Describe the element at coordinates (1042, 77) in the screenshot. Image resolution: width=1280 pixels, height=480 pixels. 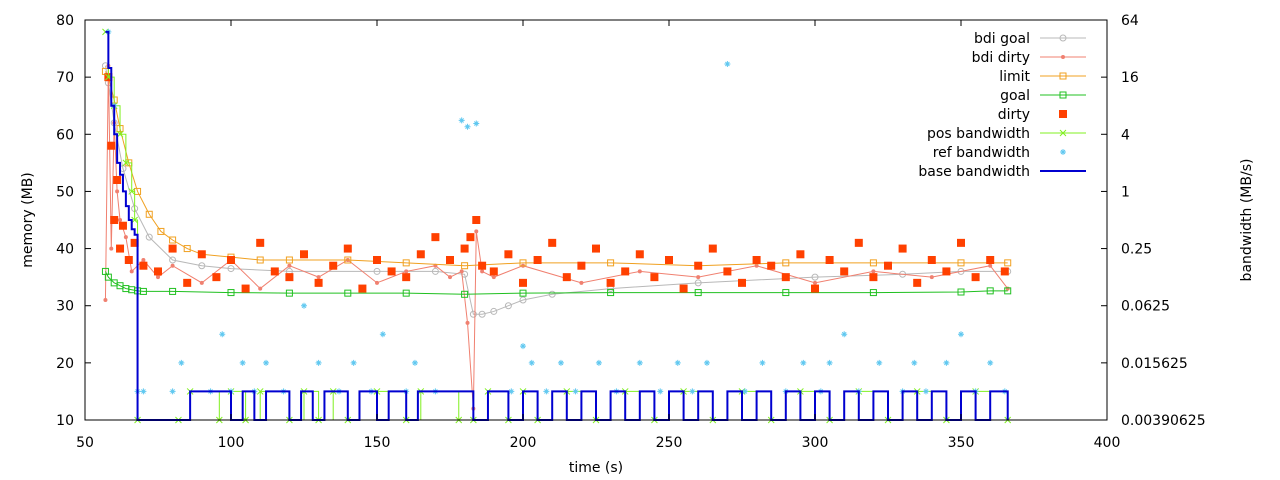
I see `legend-item-limit: limit` at that location.